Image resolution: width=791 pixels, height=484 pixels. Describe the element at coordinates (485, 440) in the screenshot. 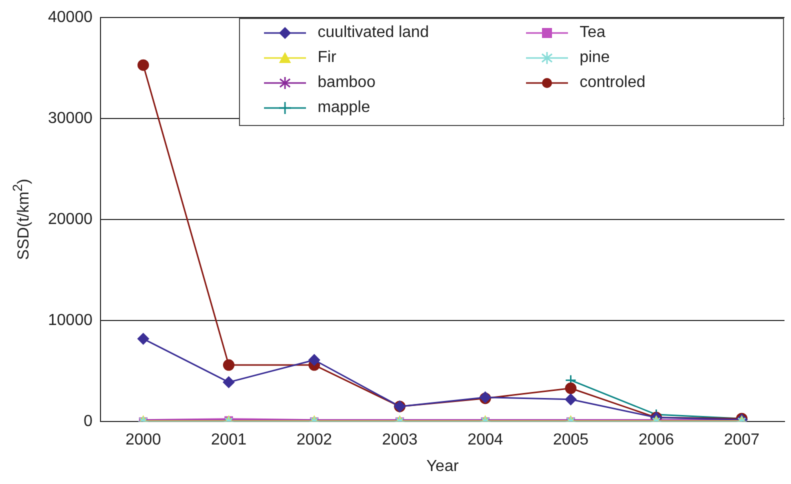

I see `x-tick-label: 2004` at that location.